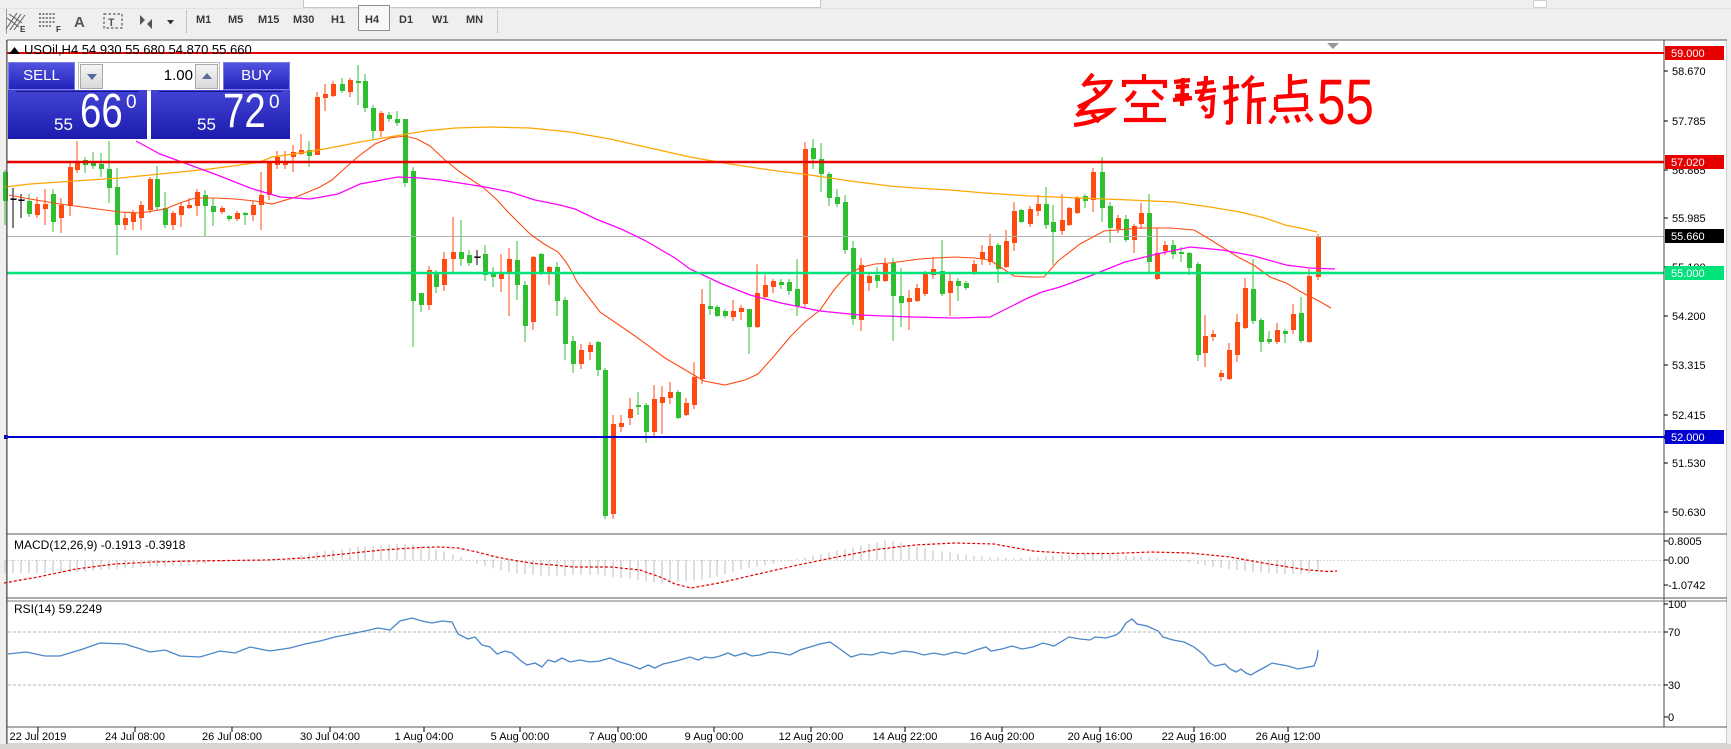  Describe the element at coordinates (1677, 605) in the screenshot. I see `svg-text: 100` at that location.